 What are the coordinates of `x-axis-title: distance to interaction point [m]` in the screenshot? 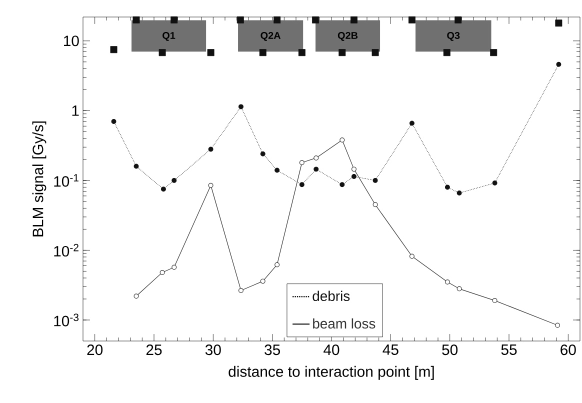 It's located at (331, 373).